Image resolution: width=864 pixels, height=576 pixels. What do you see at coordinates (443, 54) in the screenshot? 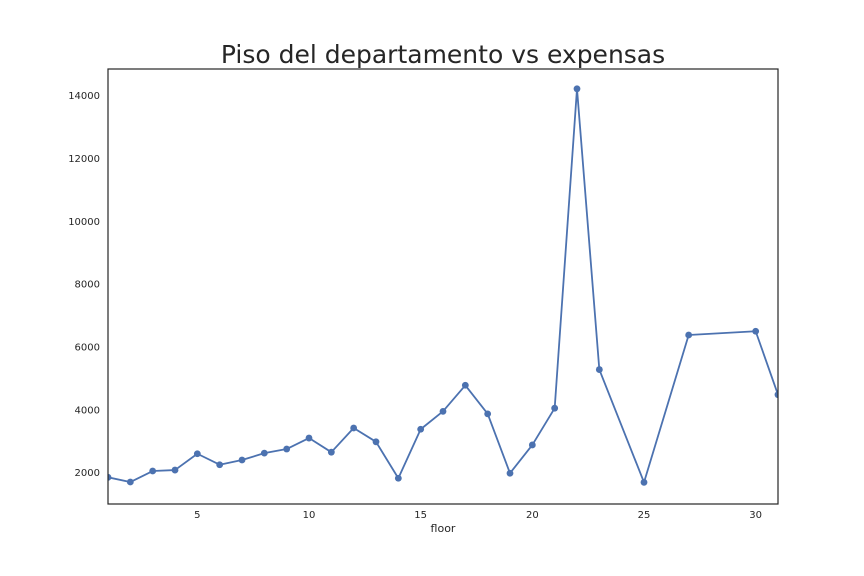
I see `chart-title: Piso del departamento vs expensas` at bounding box center [443, 54].